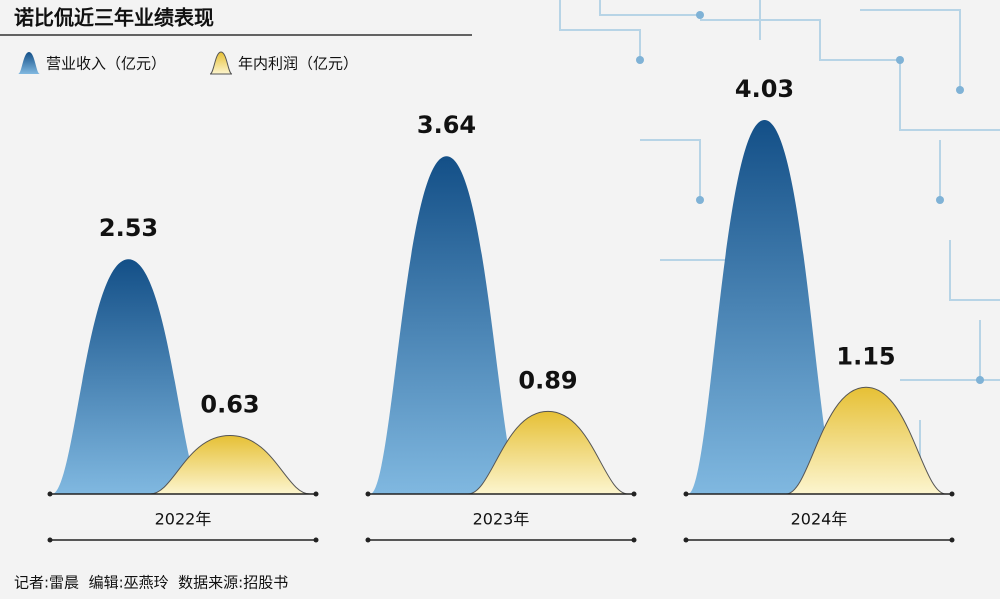 The image size is (1000, 599). Describe the element at coordinates (865, 356) in the screenshot. I see `data-label: 1.15` at that location.